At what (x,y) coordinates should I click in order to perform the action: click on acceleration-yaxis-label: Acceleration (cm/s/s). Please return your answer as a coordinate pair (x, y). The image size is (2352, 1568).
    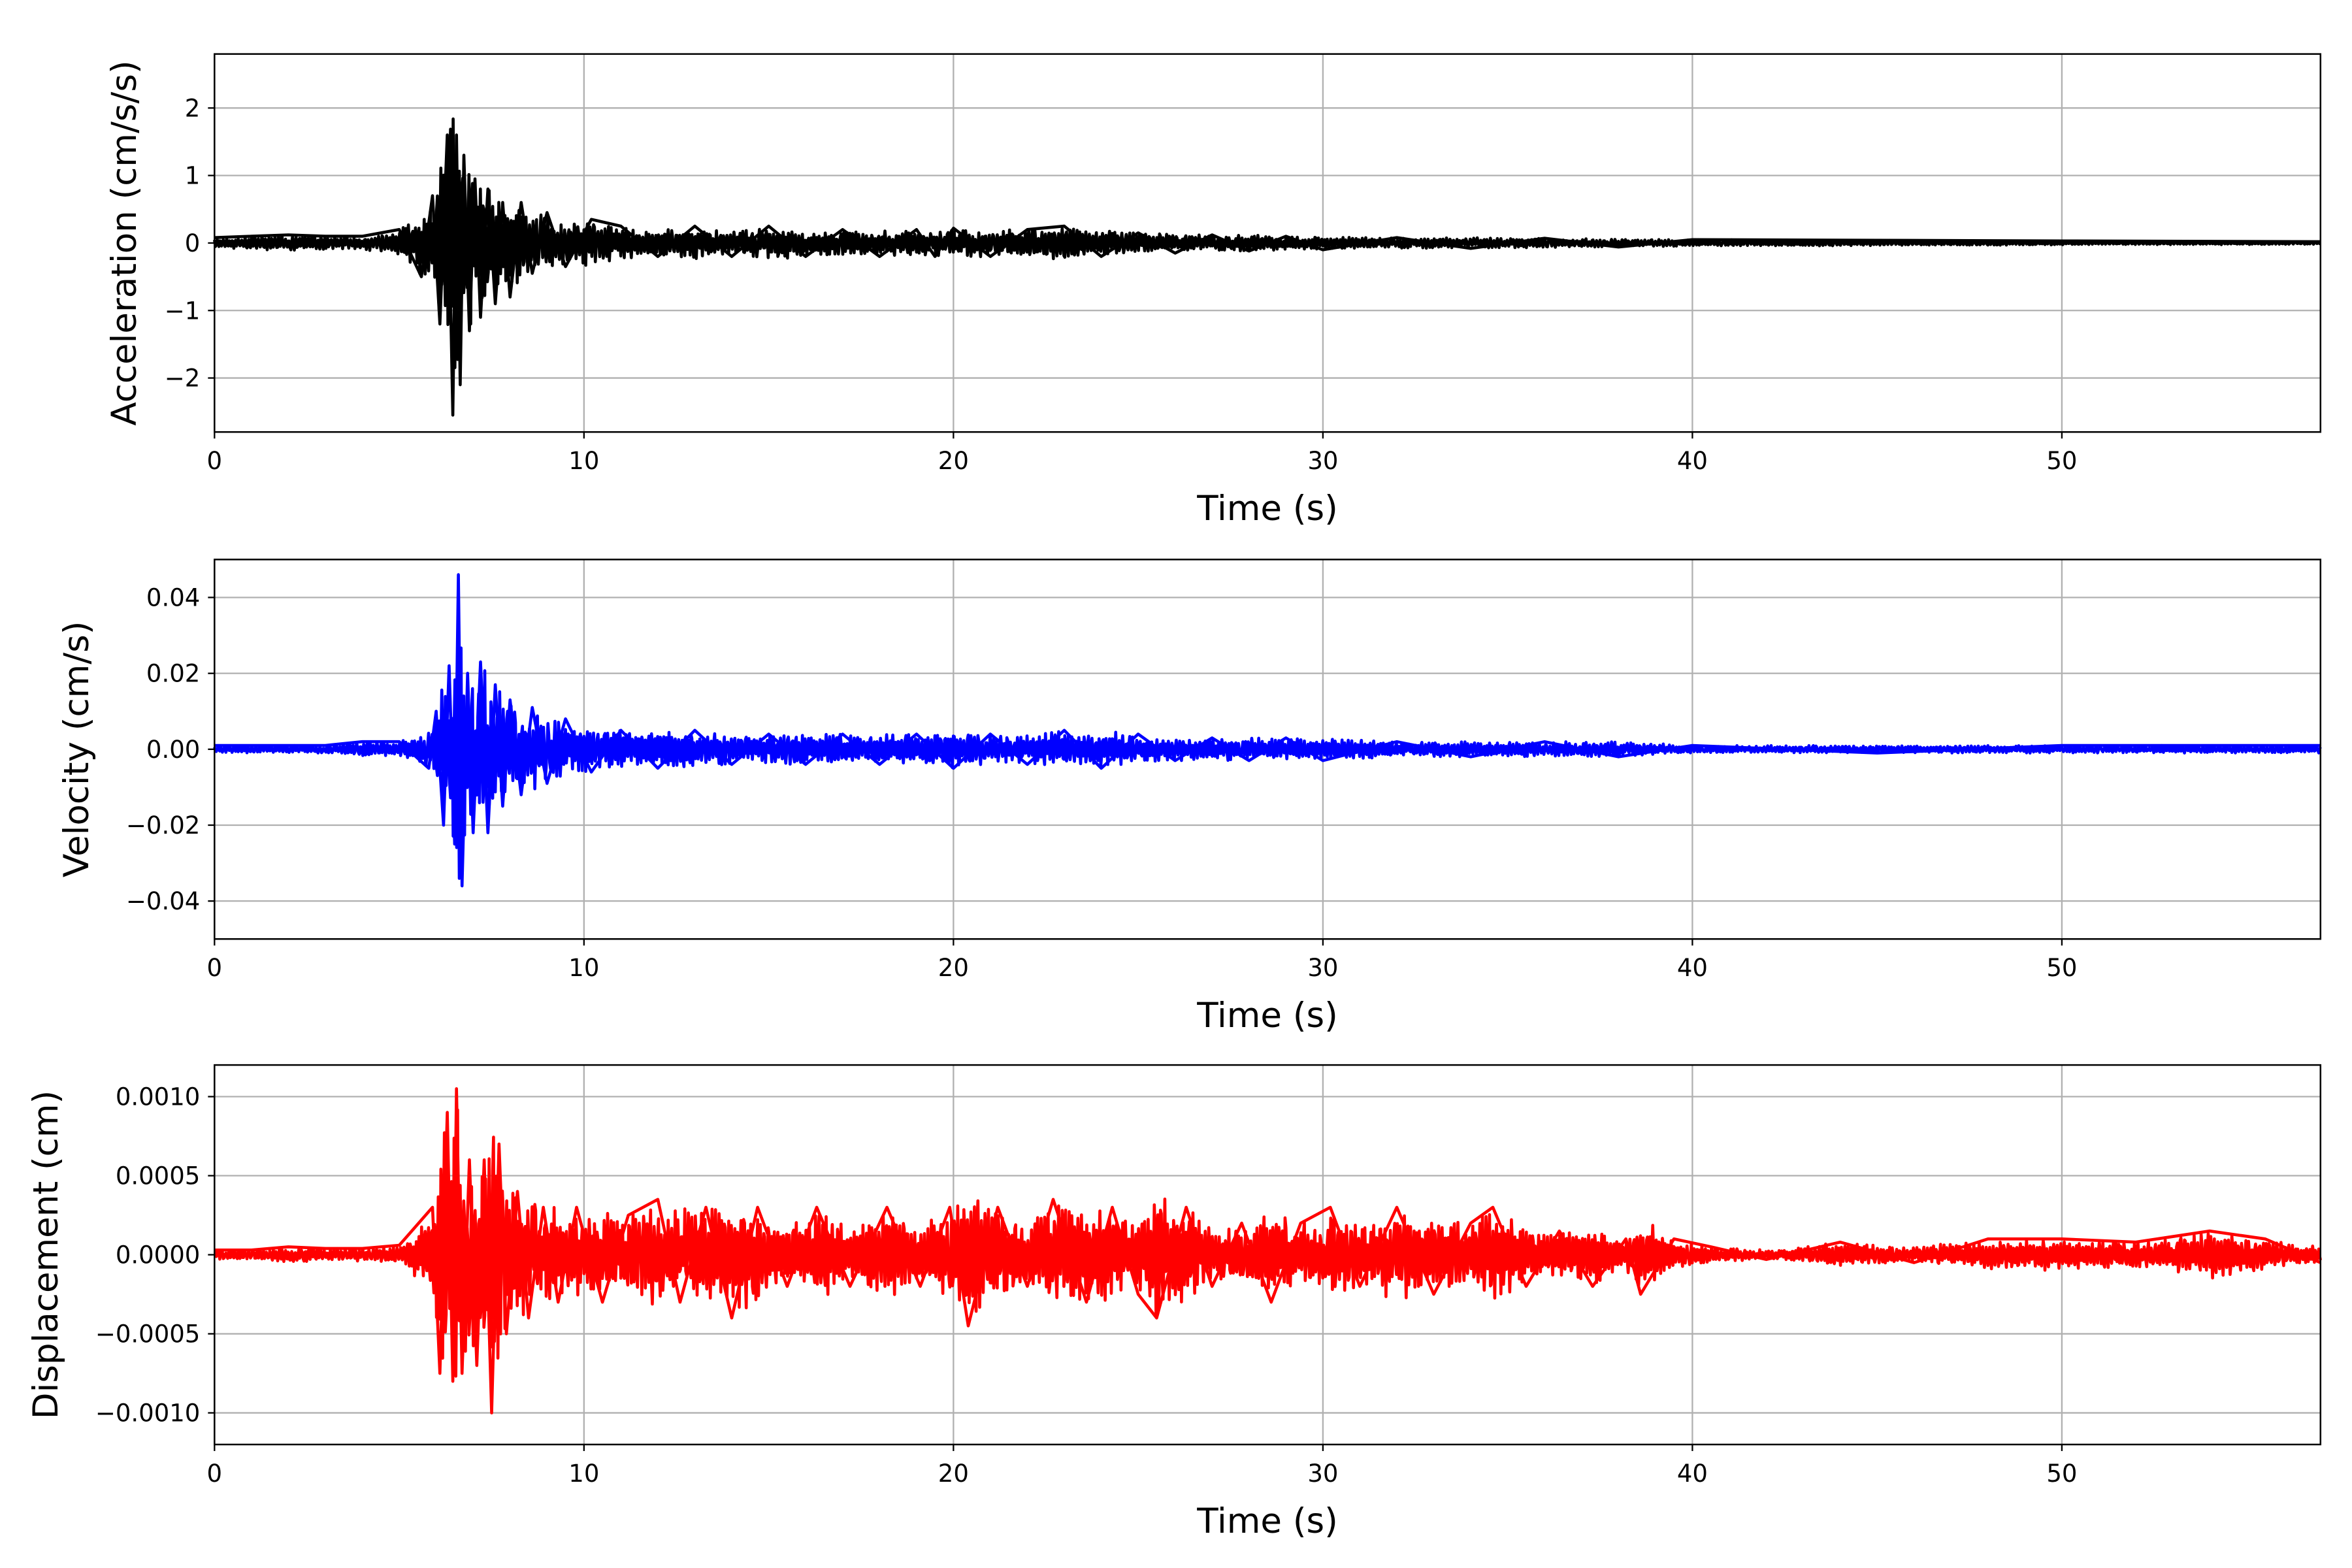
    Looking at the image, I should click on (124, 242).